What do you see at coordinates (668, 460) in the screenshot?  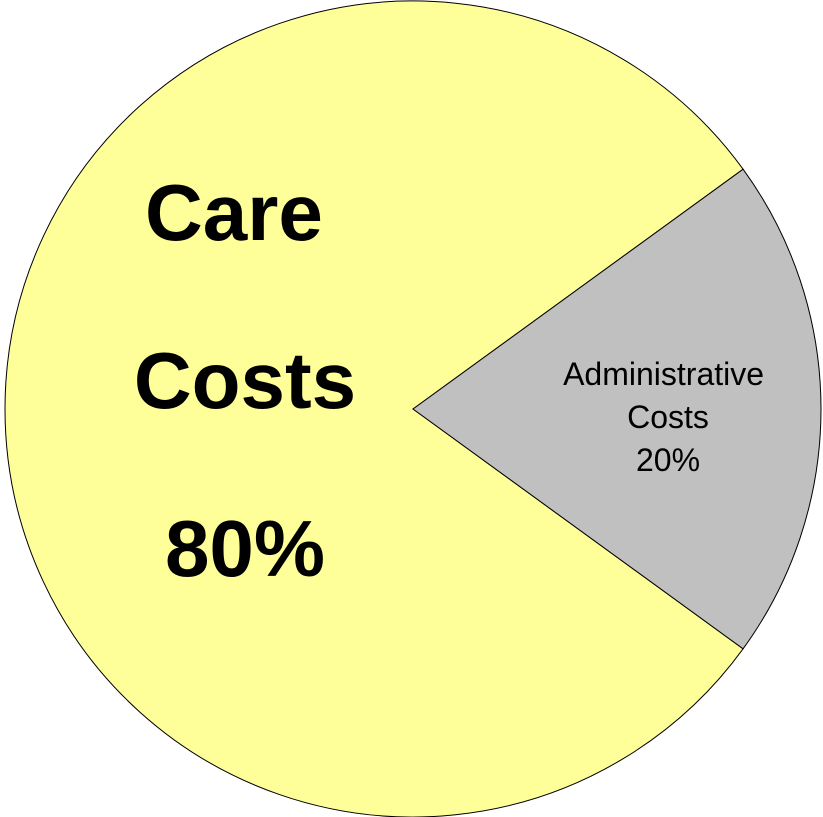 I see `slice-value-label: 20%` at bounding box center [668, 460].